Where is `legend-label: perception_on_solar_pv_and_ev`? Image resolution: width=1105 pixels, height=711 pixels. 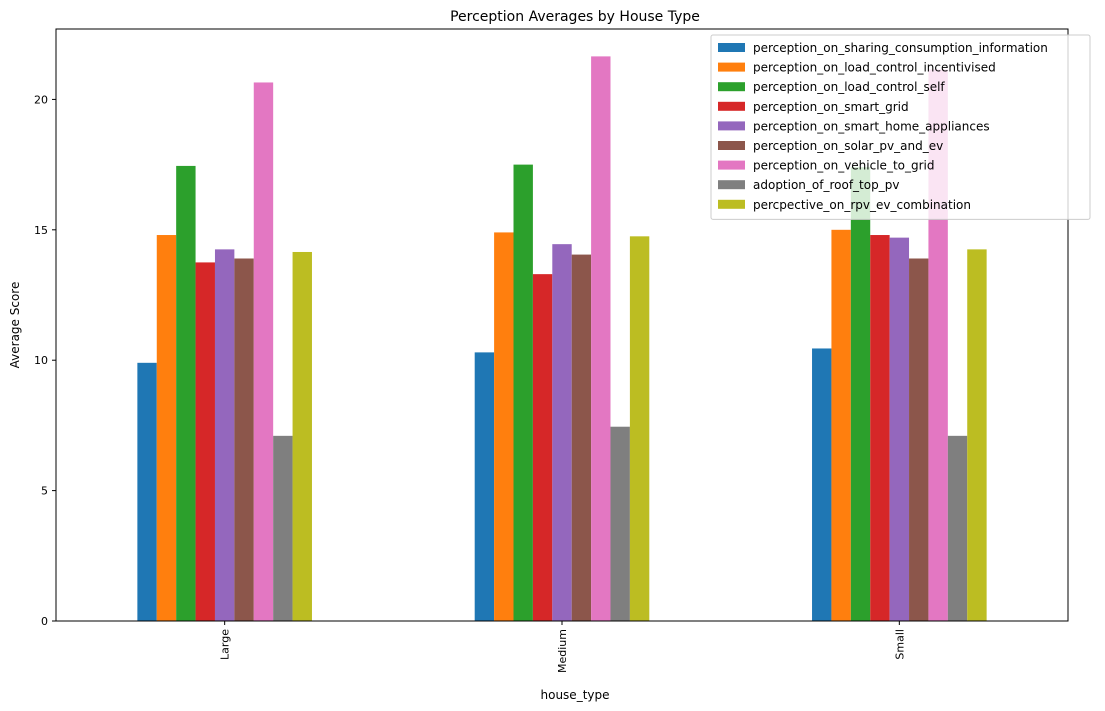 legend-label: perception_on_solar_pv_and_ev is located at coordinates (848, 146).